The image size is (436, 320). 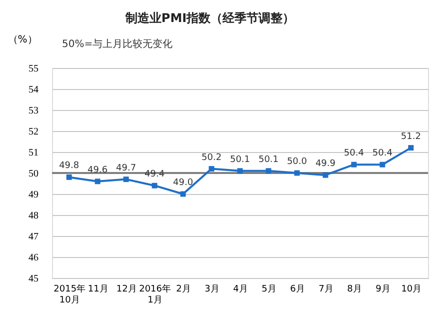 I want to click on chart-title: 制造业PMI指数（经季节调整）, so click(x=209, y=18).